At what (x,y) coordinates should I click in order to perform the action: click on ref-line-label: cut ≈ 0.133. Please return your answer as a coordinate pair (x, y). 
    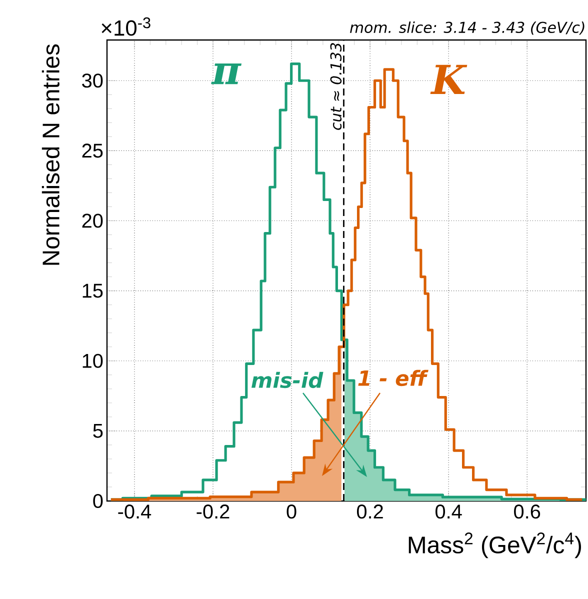
    Looking at the image, I should click on (336, 86).